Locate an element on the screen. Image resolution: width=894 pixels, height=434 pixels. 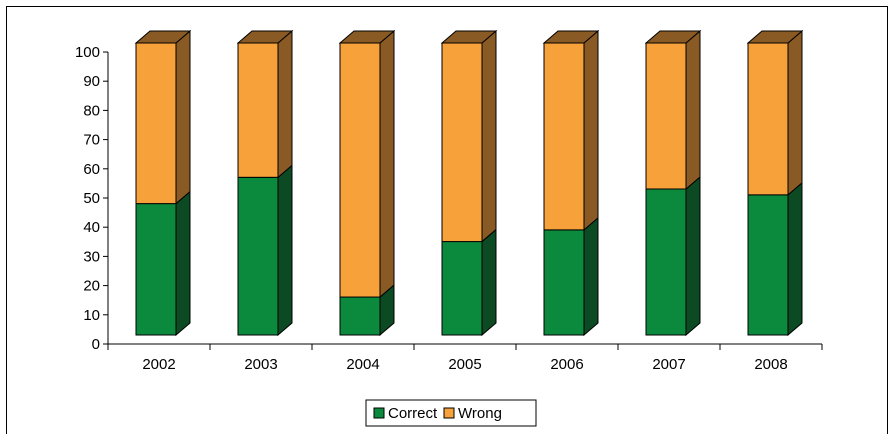
y-tick-label: 0 is located at coordinates (96, 344).